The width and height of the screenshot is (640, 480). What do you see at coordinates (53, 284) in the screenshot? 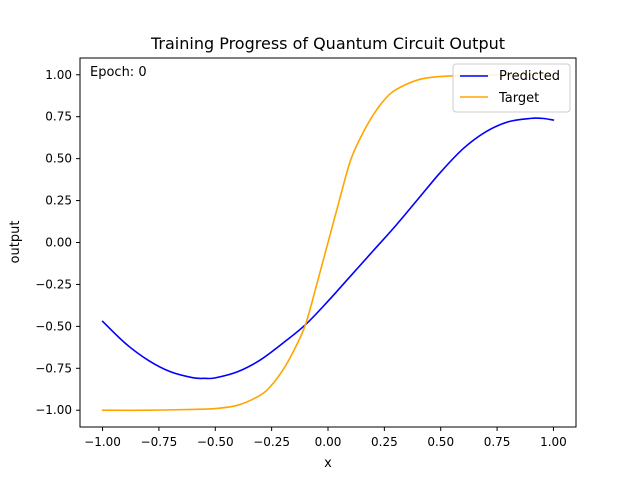
I see `y-tick-label: −0.25` at bounding box center [53, 284].